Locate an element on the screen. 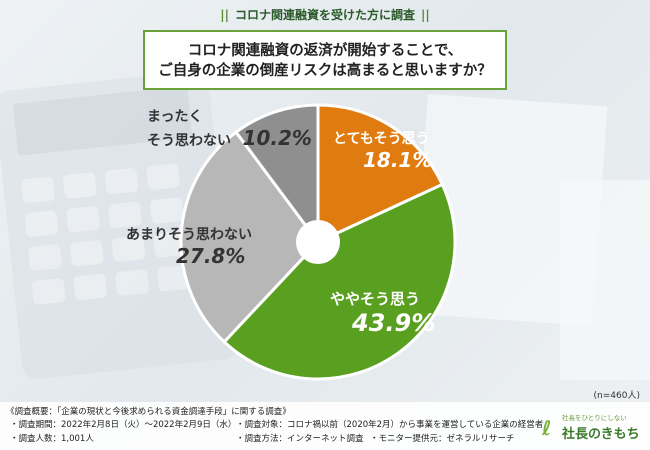 This screenshot has height=450, width=650. brand-logo: ℓ 社長をひとりにしない 社長のきもち is located at coordinates (590, 427).